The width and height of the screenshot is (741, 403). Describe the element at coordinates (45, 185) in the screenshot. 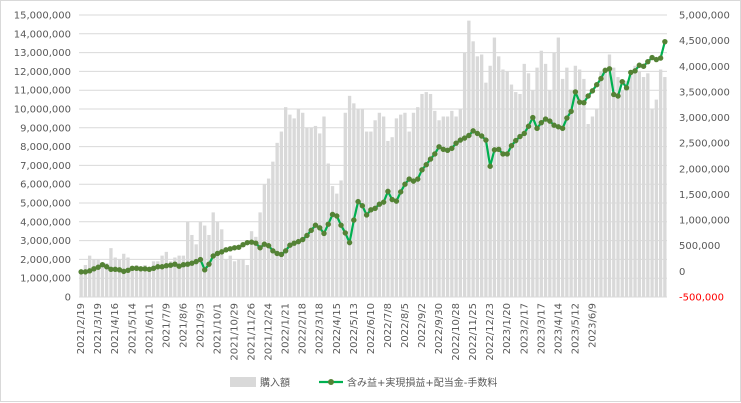

I see `left-tick-label: 6,000,000` at that location.